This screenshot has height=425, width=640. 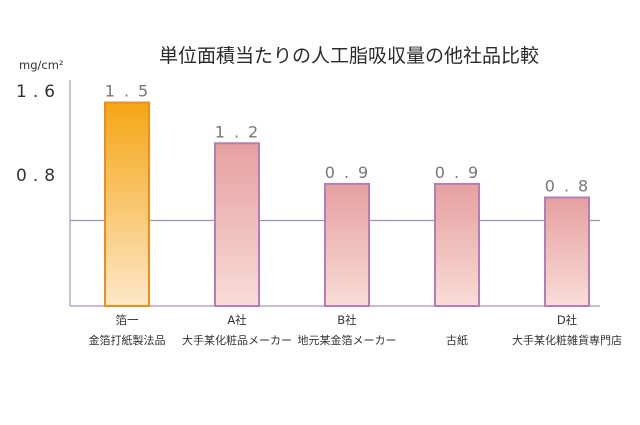 I want to click on chart-title: 単位面積当たりの人工脂吸収量の他社品比較, so click(x=349, y=56).